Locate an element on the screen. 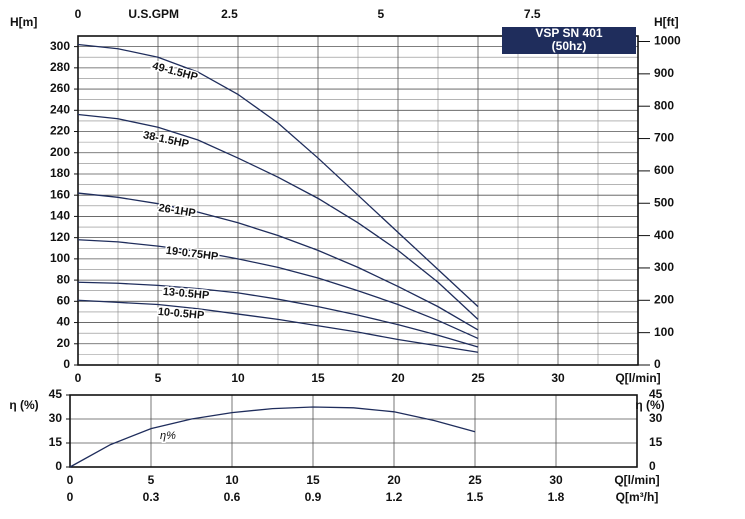 This screenshot has width=745, height=519. x2-axis-label: Q[m³/h] is located at coordinates (637, 497).